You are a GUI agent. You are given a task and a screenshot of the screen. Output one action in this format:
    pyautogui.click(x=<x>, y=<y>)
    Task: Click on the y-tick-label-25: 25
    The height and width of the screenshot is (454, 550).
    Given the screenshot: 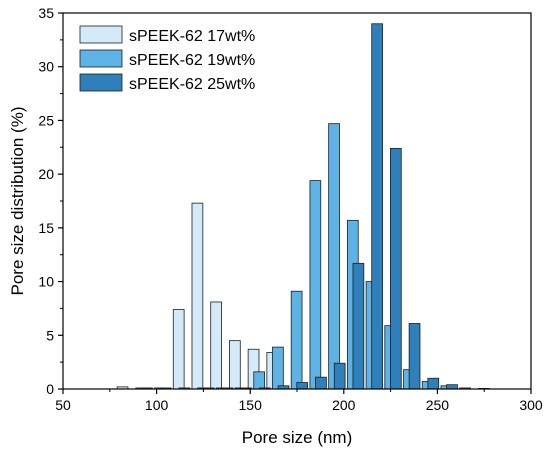 What is the action you would take?
    pyautogui.click(x=46, y=120)
    